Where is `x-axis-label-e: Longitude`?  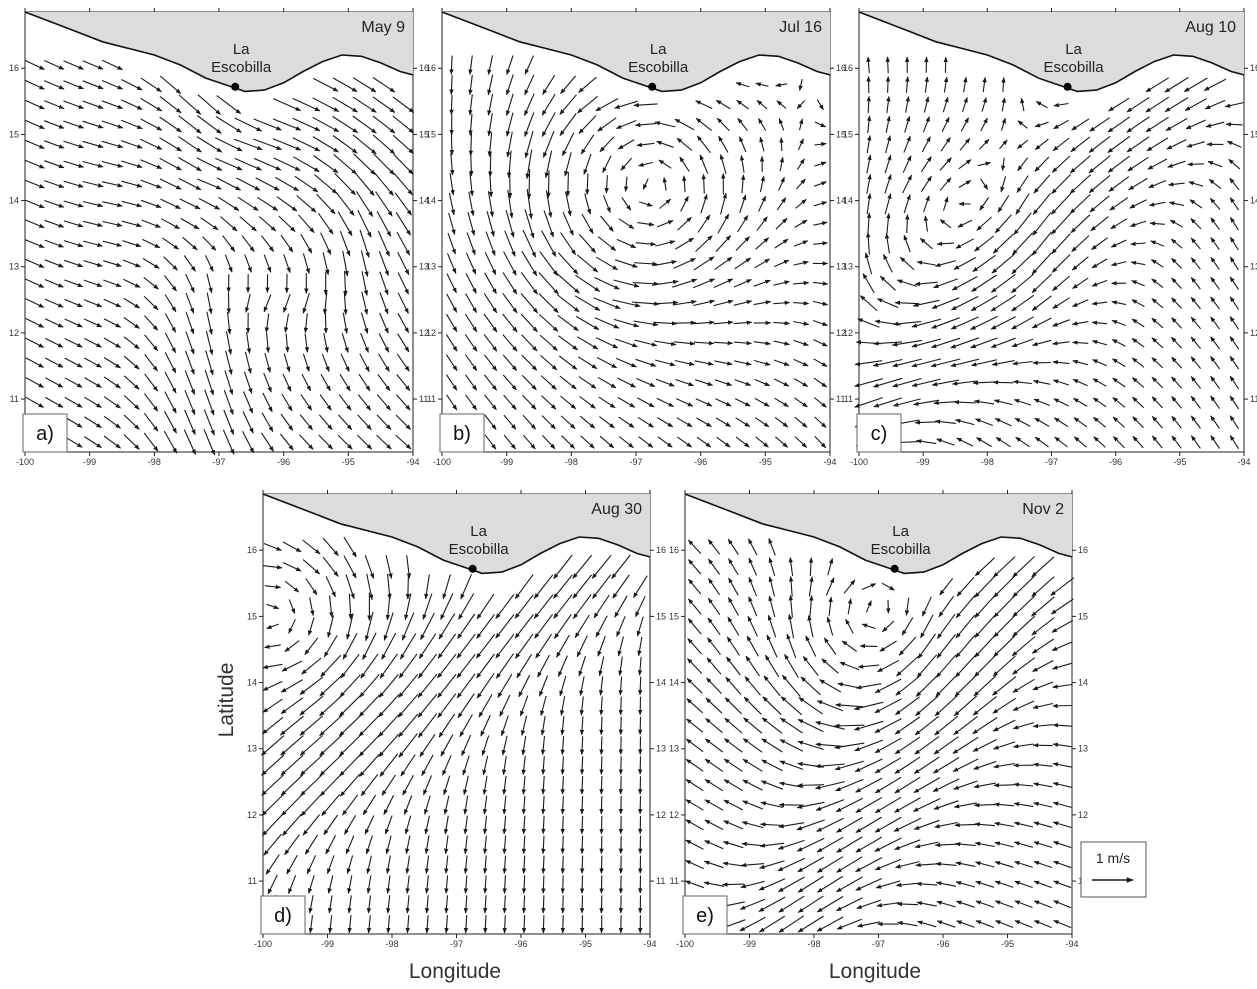 x-axis-label-e: Longitude is located at coordinates (875, 971).